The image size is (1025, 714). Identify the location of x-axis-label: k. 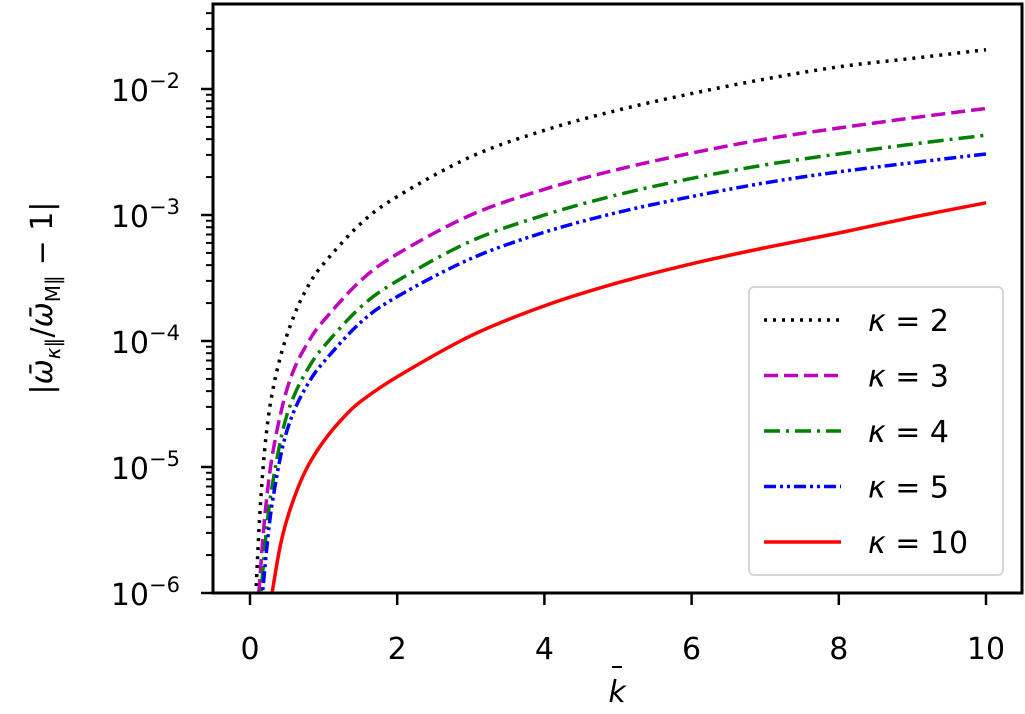
(617, 692).